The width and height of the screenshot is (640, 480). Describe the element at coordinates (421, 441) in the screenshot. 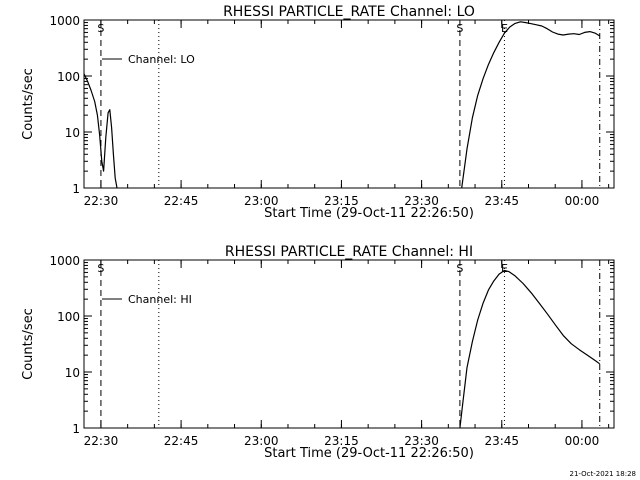

I see `panel-2-x-tick-label: 23:30` at that location.